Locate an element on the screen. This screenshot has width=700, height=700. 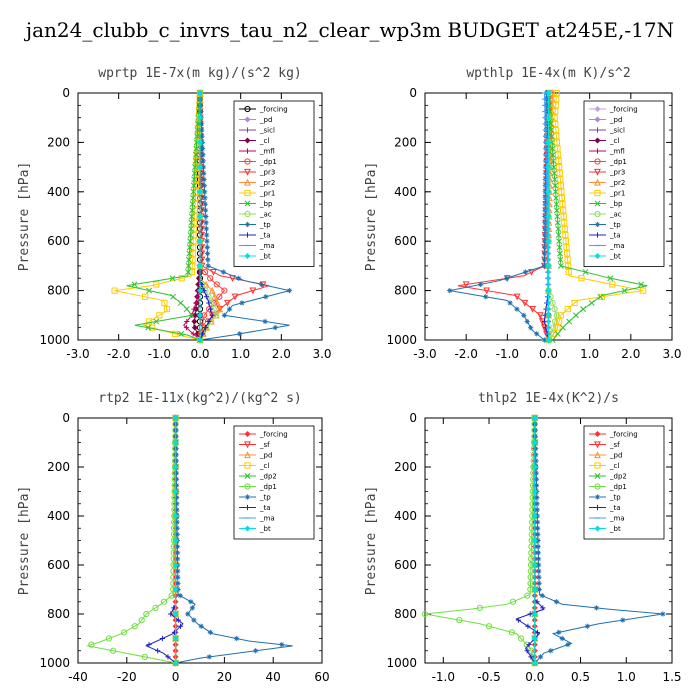
series-line-bp is located at coordinates (163, 216).